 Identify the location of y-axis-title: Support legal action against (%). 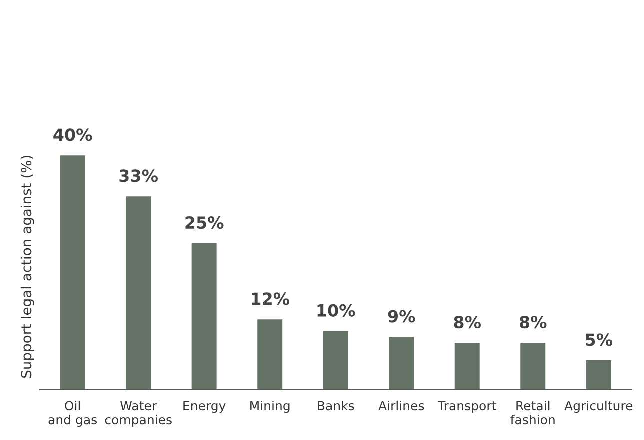
(27, 267).